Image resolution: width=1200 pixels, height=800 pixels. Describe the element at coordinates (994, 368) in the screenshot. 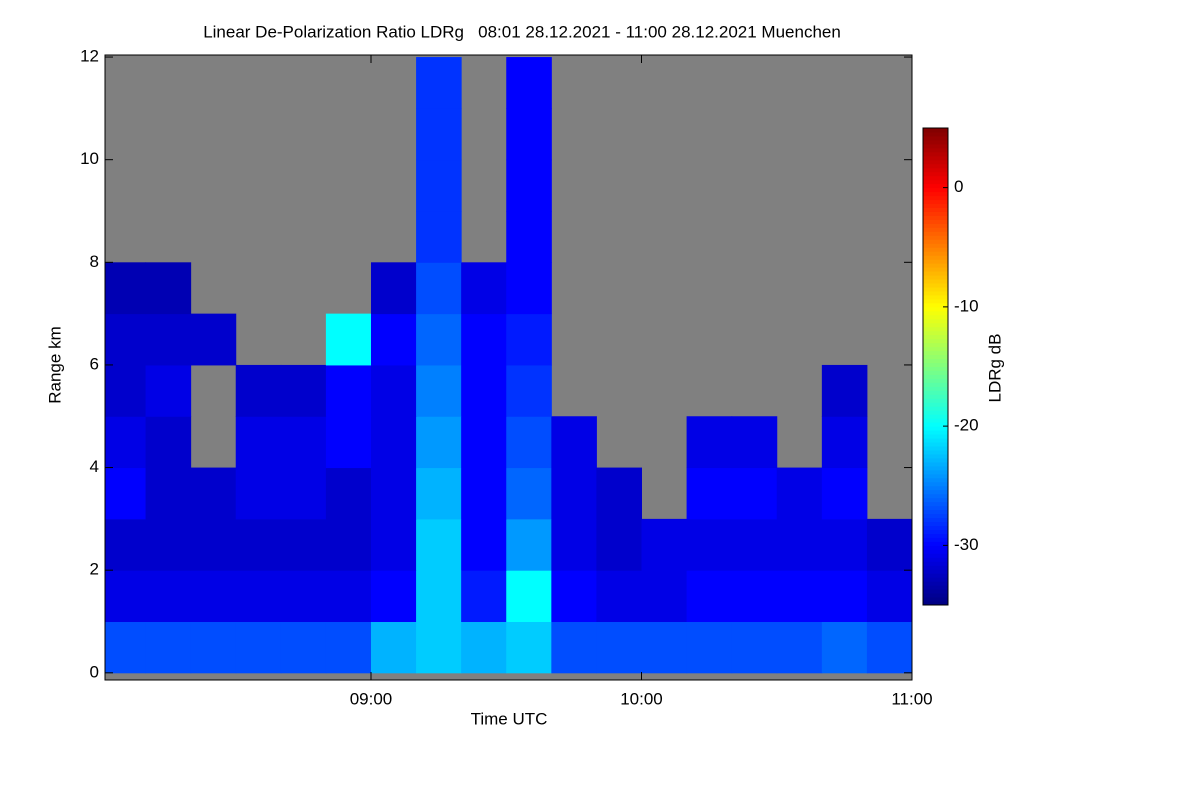

I see `colorbar-label: LDRg dB` at that location.